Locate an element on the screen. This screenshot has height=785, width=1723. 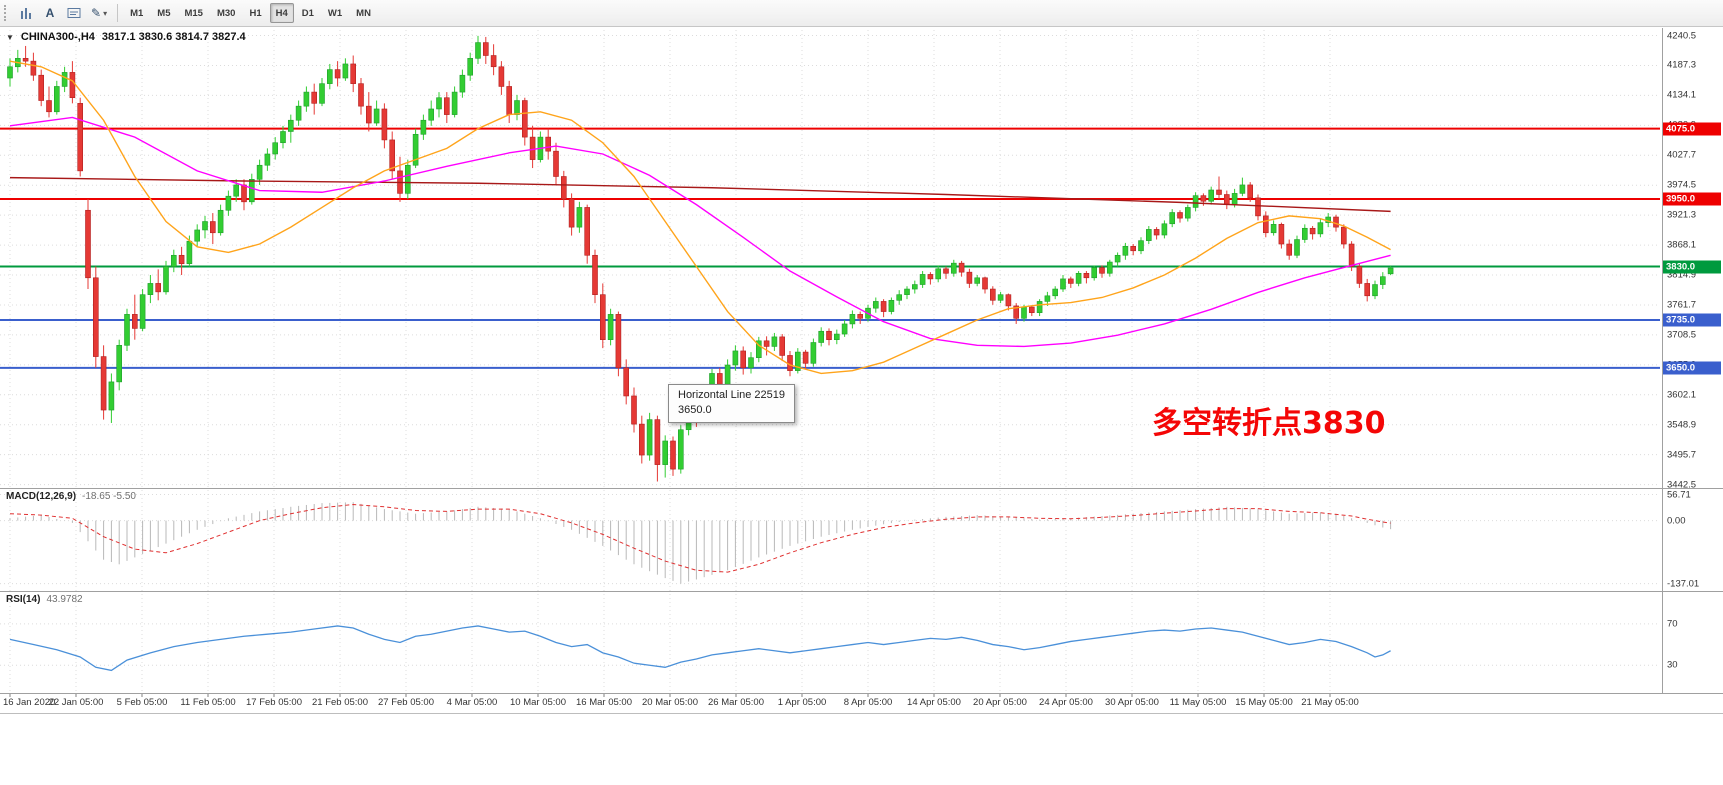
main-macd-separator is located at coordinates (861, 490).